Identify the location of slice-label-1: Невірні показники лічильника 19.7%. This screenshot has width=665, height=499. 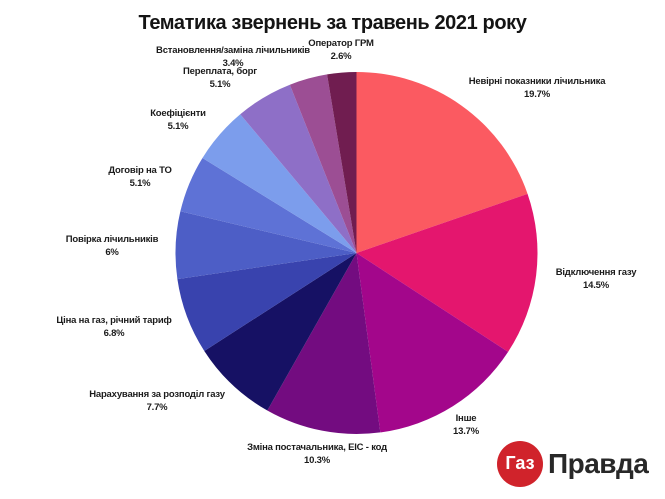
(537, 88).